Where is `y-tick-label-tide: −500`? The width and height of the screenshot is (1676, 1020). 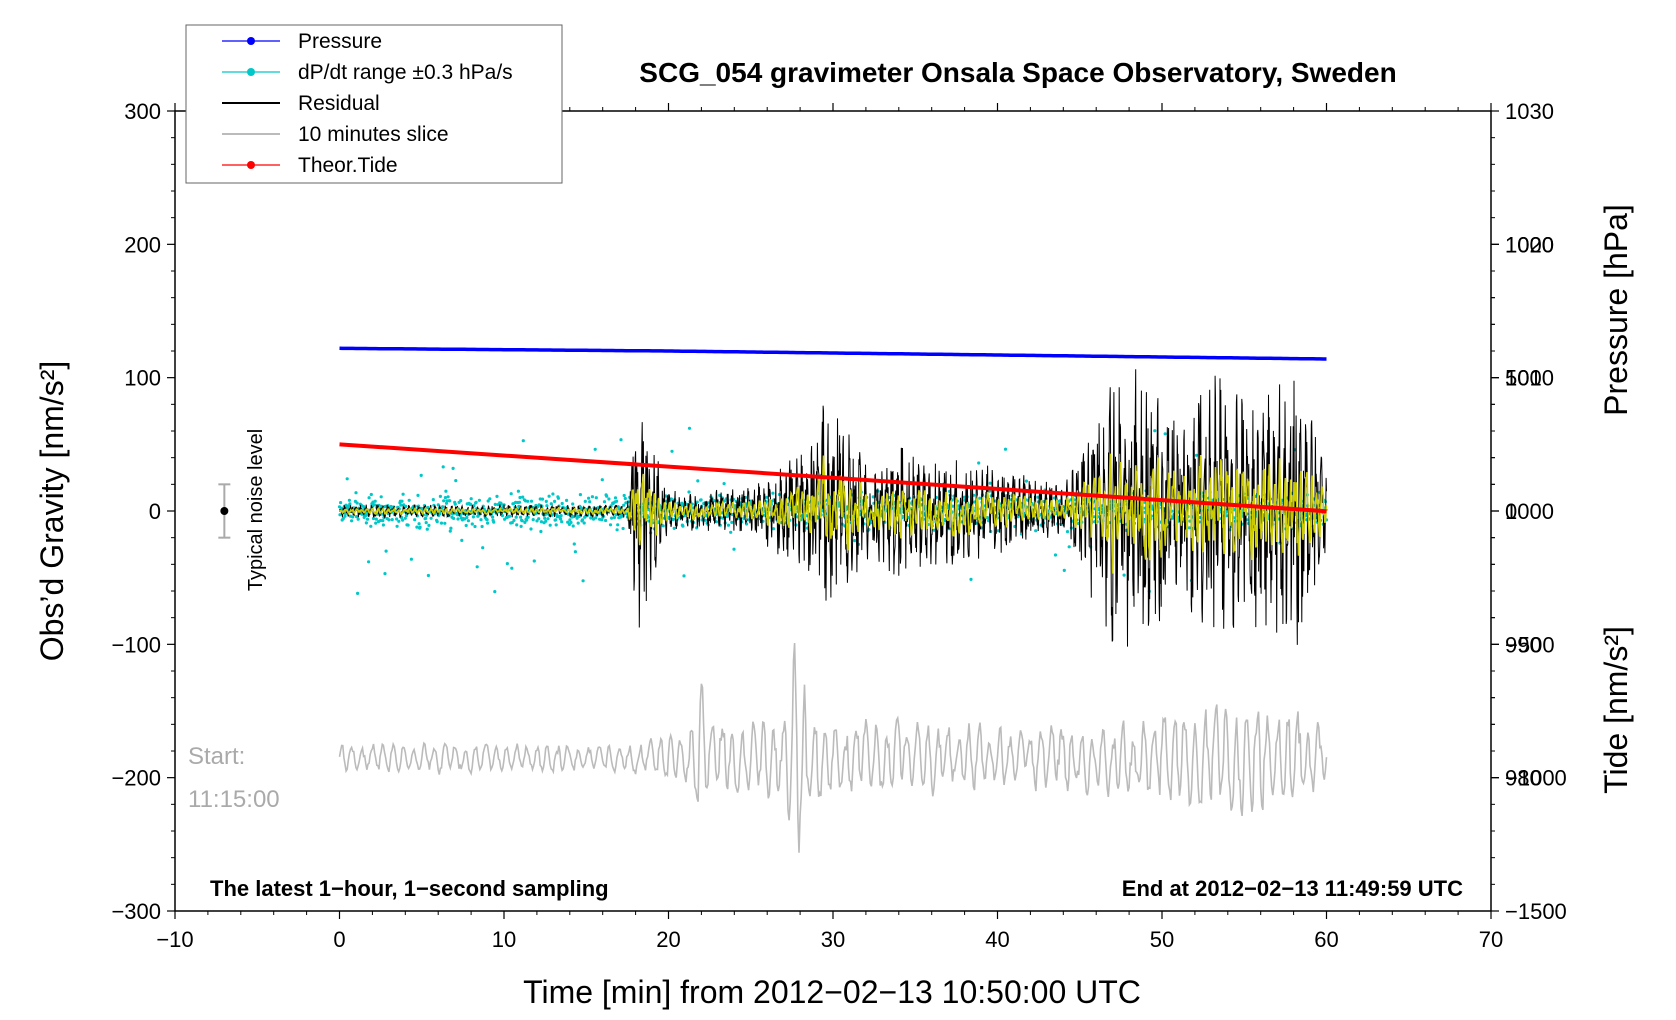
y-tick-label-tide: −500 is located at coordinates (1530, 644).